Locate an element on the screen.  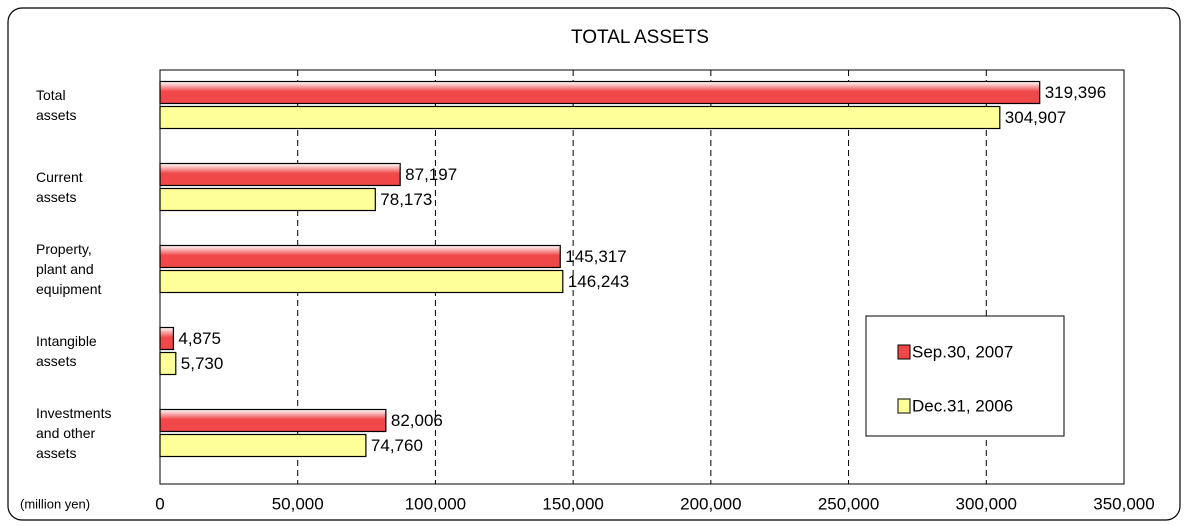
x-tick-label: 0 is located at coordinates (159, 503).